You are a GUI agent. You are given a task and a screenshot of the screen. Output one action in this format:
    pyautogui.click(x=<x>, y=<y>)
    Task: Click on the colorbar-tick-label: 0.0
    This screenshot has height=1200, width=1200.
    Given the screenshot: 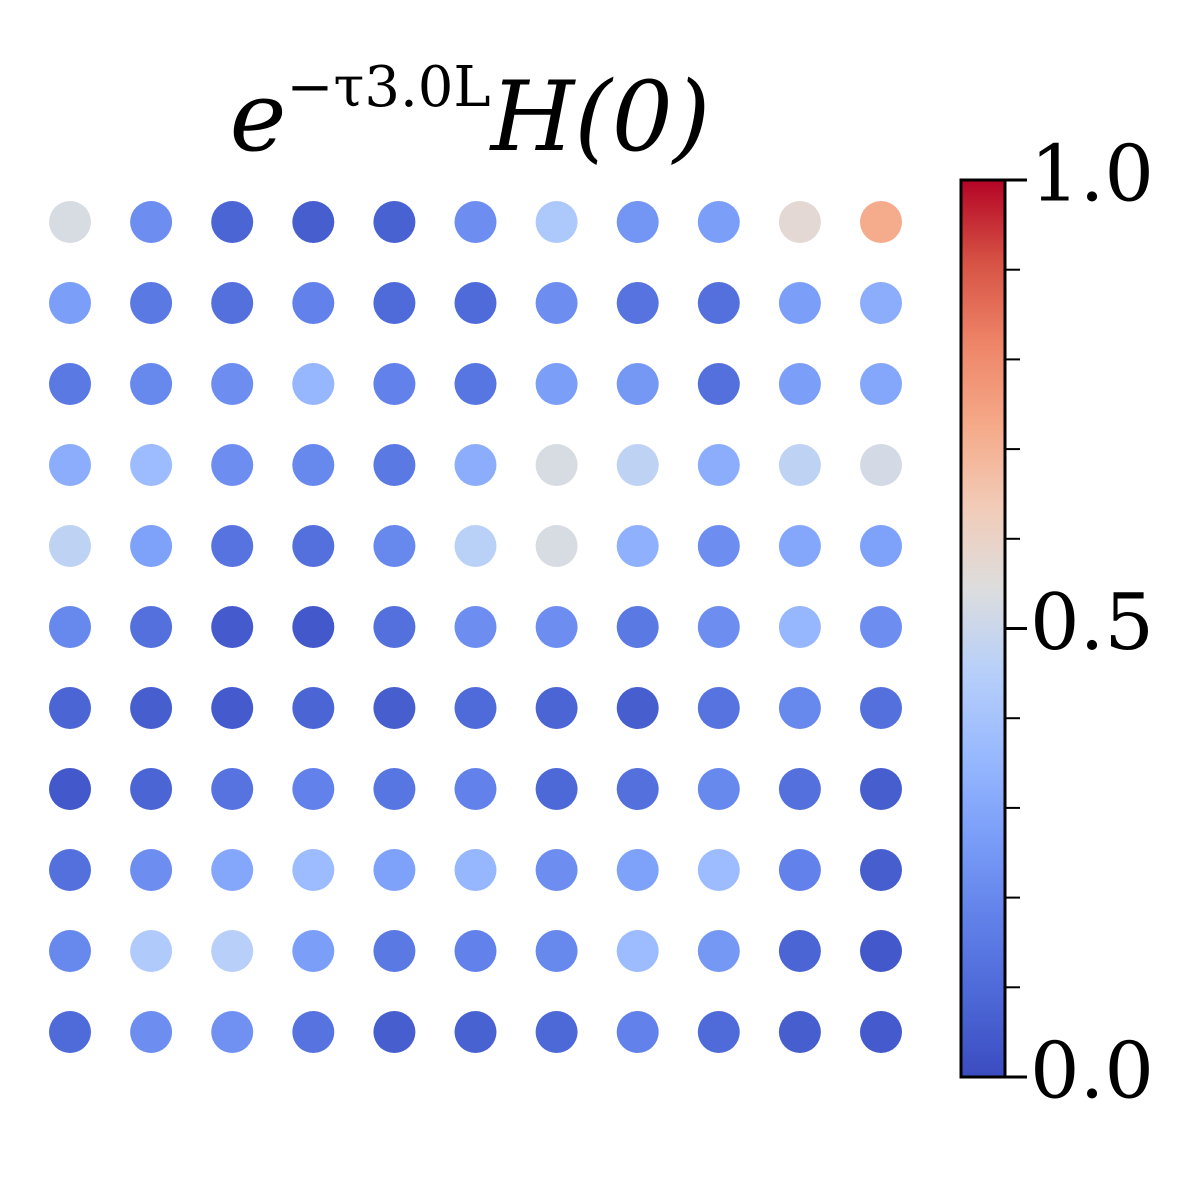 What is the action you would take?
    pyautogui.click(x=1092, y=1072)
    